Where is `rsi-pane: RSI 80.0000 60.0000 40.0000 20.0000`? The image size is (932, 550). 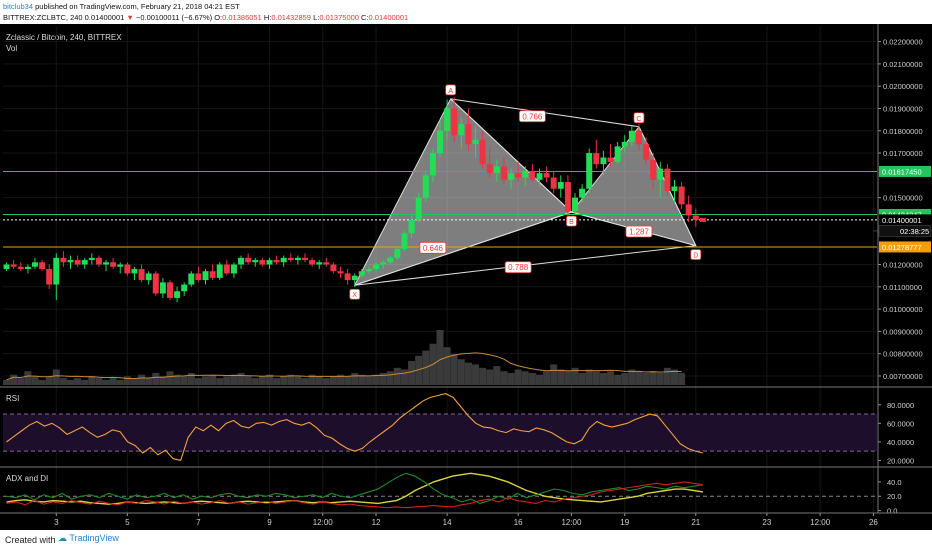
rsi-pane: RSI 80.0000 60.0000 40.0000 20.0000 is located at coordinates (458, 429).